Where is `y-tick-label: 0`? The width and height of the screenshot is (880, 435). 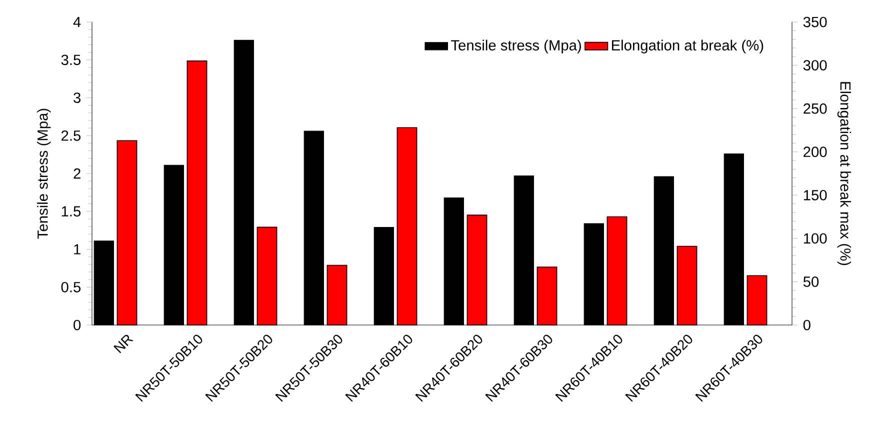 y-tick-label: 0 is located at coordinates (77, 325).